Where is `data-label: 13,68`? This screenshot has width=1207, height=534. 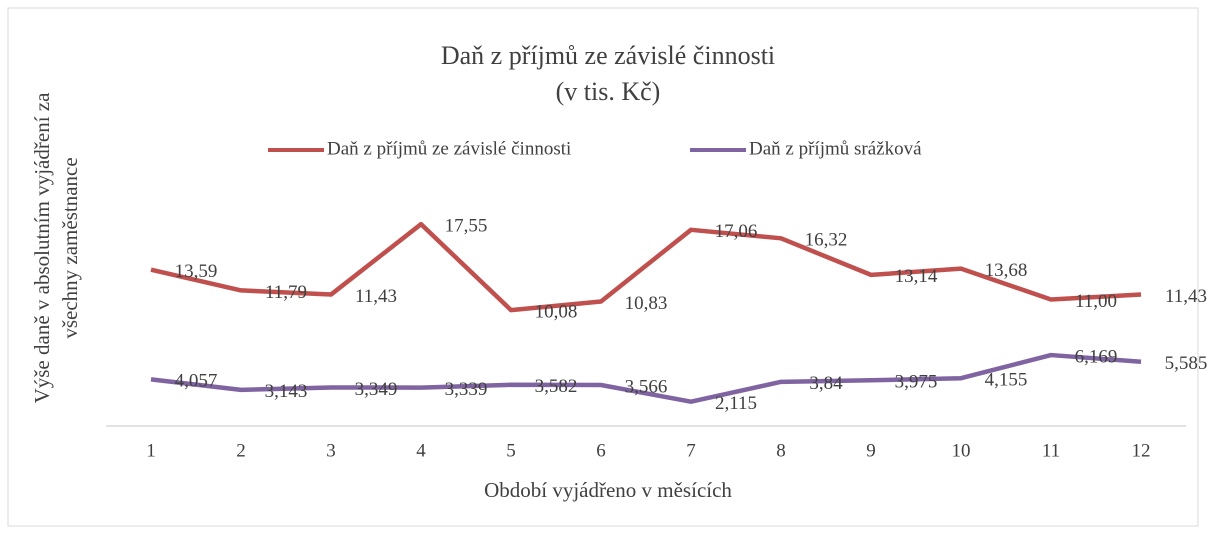 data-label: 13,68 is located at coordinates (1006, 270).